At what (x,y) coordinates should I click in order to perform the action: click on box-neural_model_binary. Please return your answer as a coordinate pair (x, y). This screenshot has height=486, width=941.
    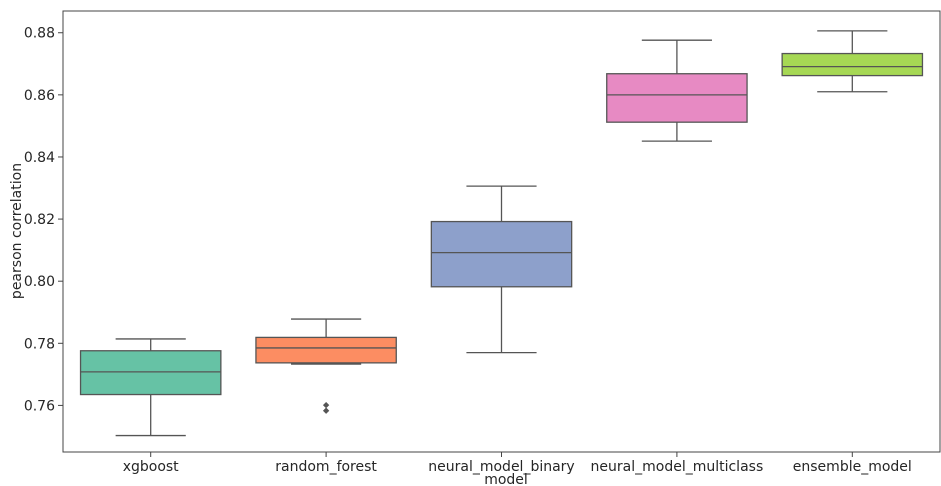
    Looking at the image, I should click on (501, 269).